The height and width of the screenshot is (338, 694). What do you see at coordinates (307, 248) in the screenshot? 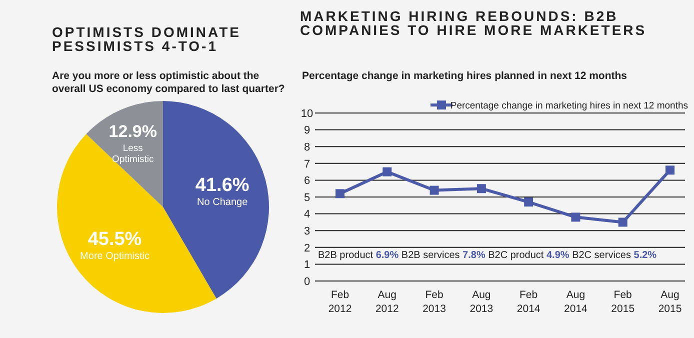
I see `y-tick-label: 2` at bounding box center [307, 248].